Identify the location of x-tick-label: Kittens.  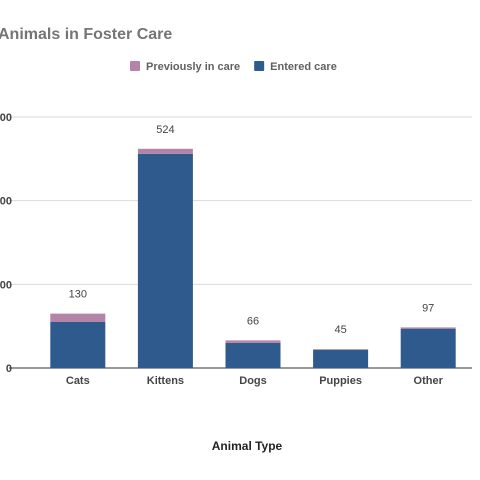
(165, 381).